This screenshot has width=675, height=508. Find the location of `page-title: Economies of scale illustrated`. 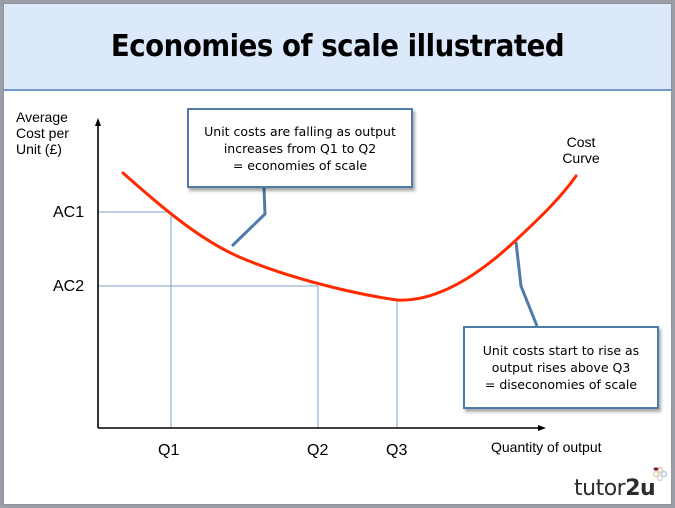

page-title: Economies of scale illustrated is located at coordinates (337, 46).